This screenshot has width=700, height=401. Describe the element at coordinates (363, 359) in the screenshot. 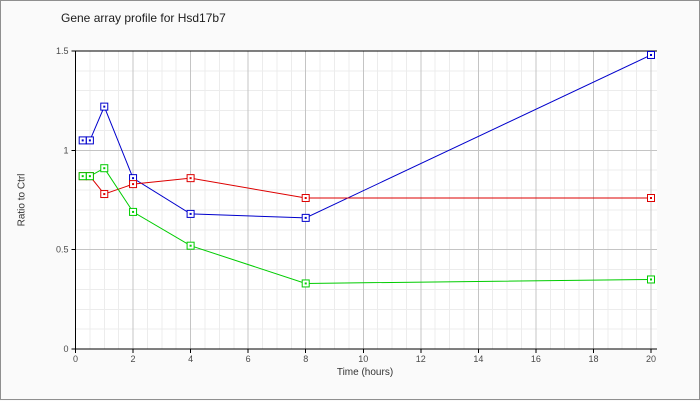

I see `x-tick-label: 10` at that location.